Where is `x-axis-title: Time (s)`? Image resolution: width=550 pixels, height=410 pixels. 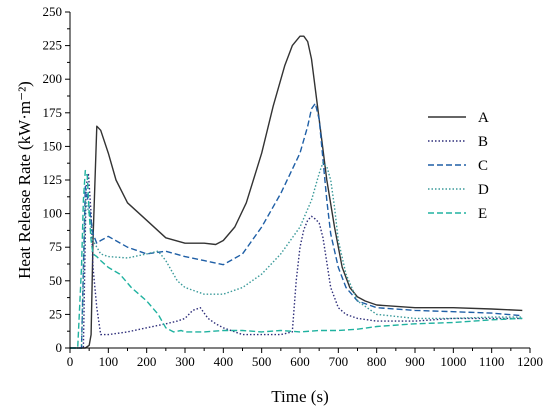 x-axis-title: Time (s) is located at coordinates (299, 396).